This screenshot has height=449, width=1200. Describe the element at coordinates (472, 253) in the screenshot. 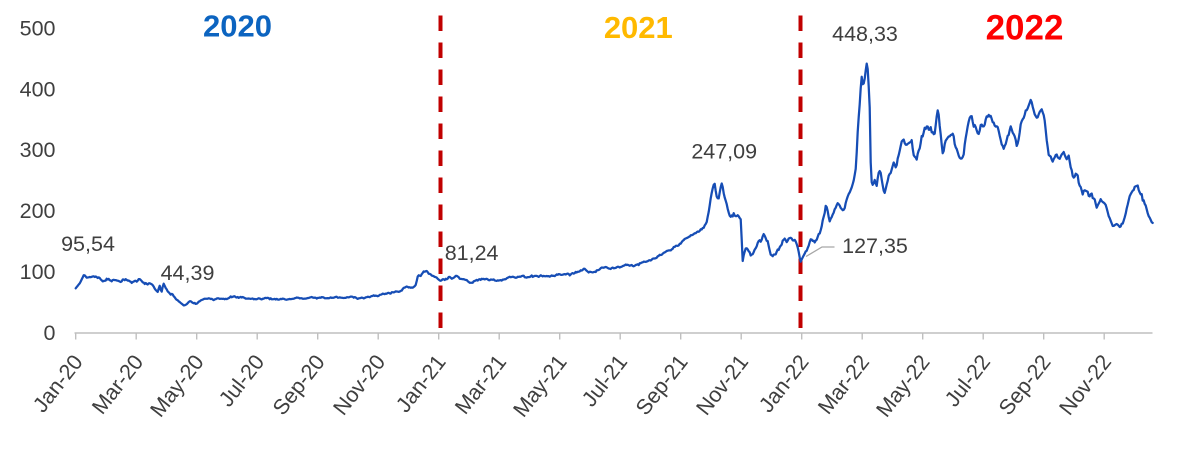

I see `svg-text: 81,24` at that location.